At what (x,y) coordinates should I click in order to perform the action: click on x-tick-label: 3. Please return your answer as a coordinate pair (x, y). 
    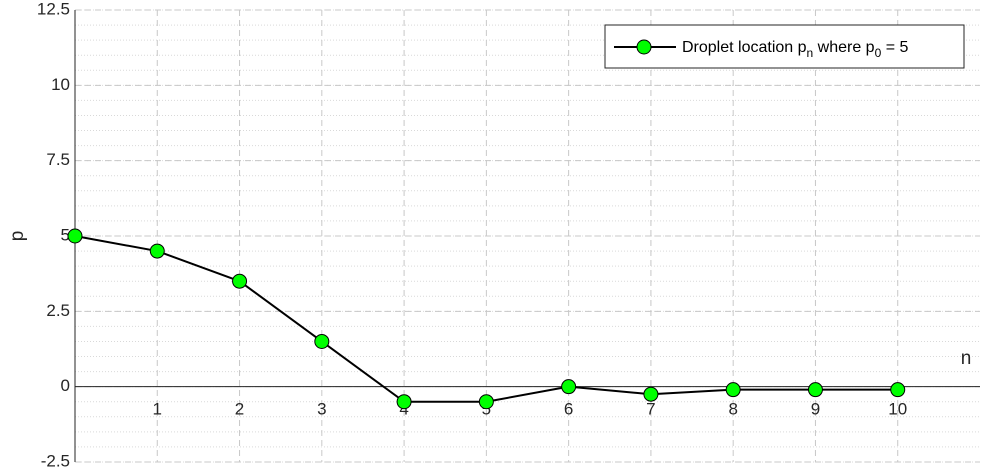
    Looking at the image, I should click on (321, 409).